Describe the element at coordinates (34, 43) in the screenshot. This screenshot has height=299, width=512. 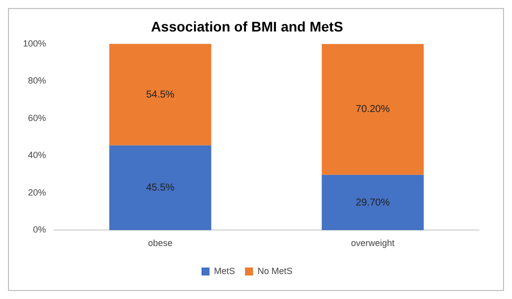
I see `y-tick-label: 100%` at that location.